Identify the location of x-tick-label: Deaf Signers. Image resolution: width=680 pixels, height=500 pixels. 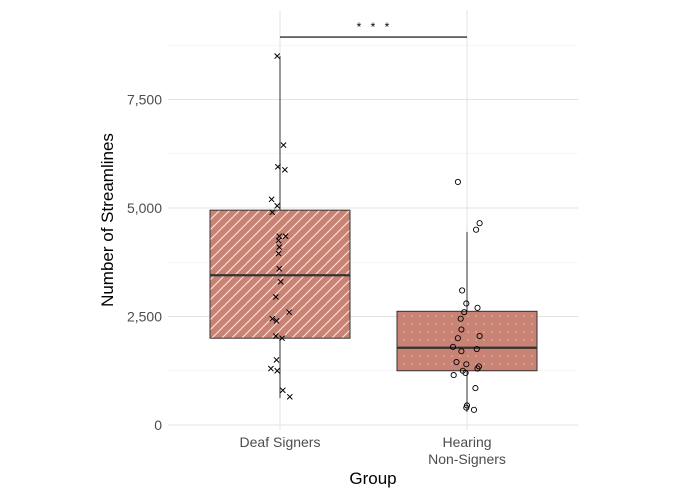
(280, 442).